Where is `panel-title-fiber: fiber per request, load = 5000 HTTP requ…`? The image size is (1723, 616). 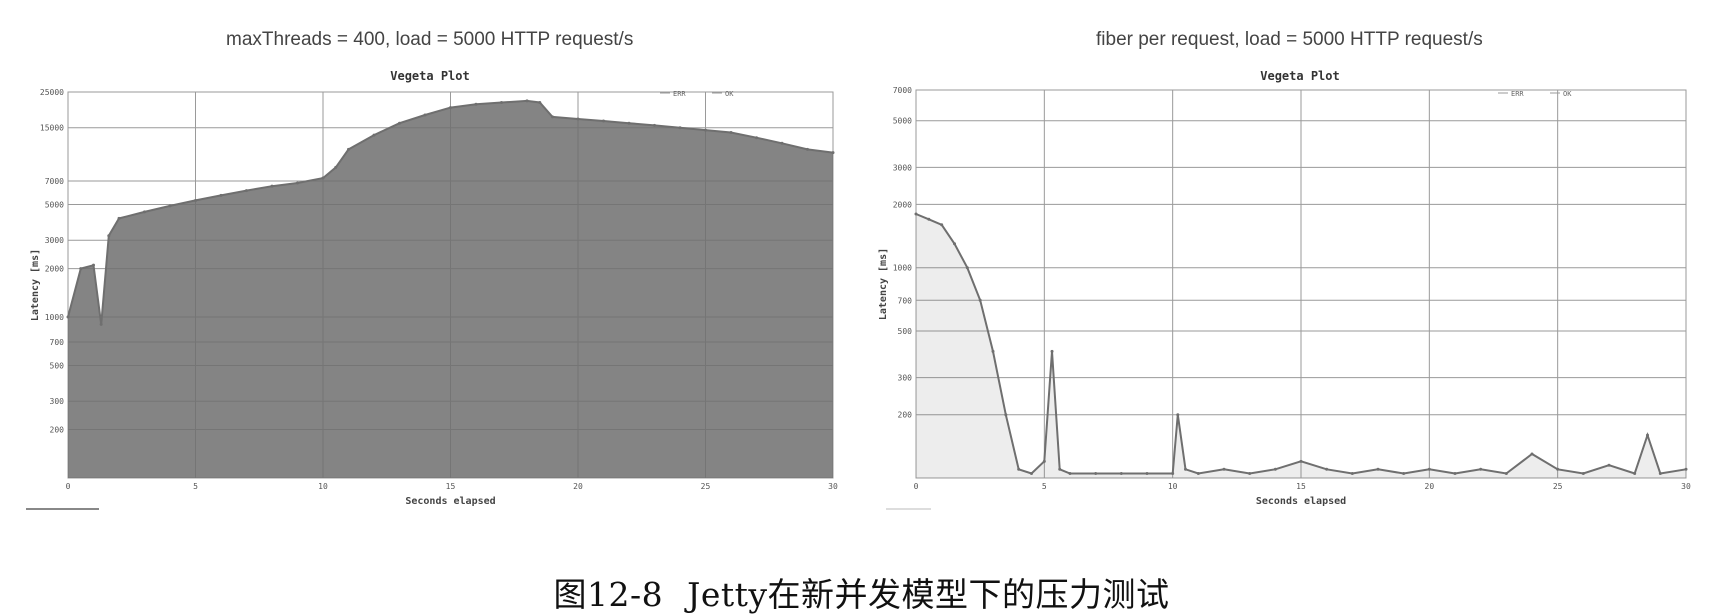
panel-title-fiber: fiber per request, load = 5000 HTTP requ… is located at coordinates (1289, 39).